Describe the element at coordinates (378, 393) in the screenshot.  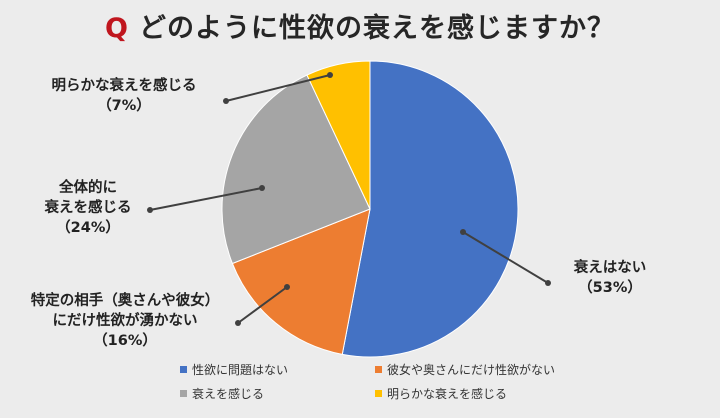
I see `legend-swatch-clear-decline` at that location.